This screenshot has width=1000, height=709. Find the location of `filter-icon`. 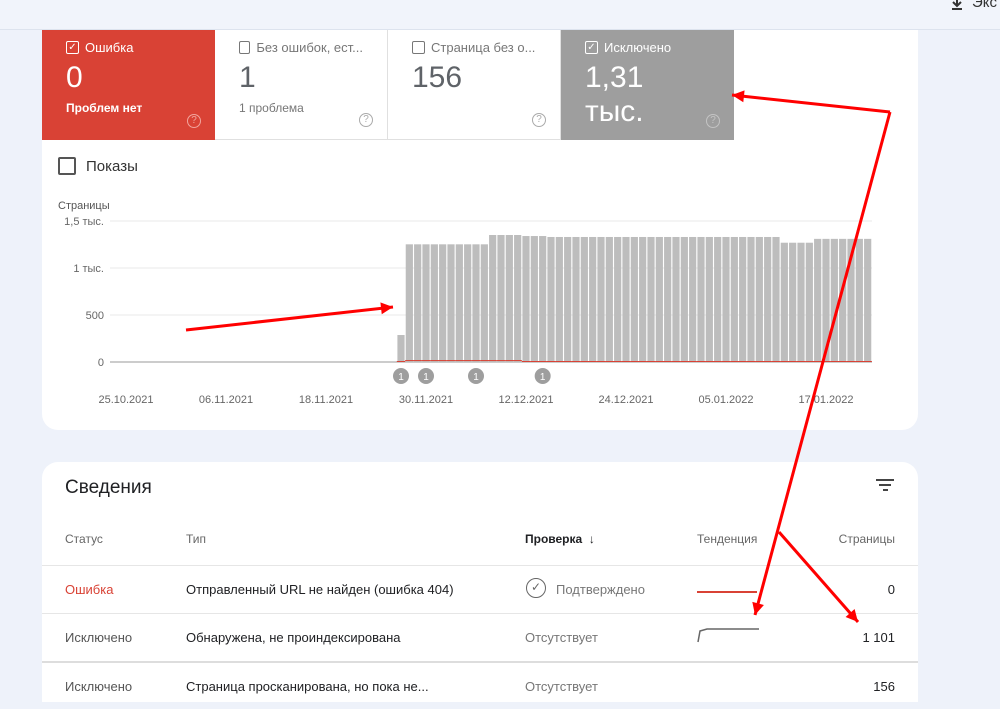

filter-icon is located at coordinates (885, 485).